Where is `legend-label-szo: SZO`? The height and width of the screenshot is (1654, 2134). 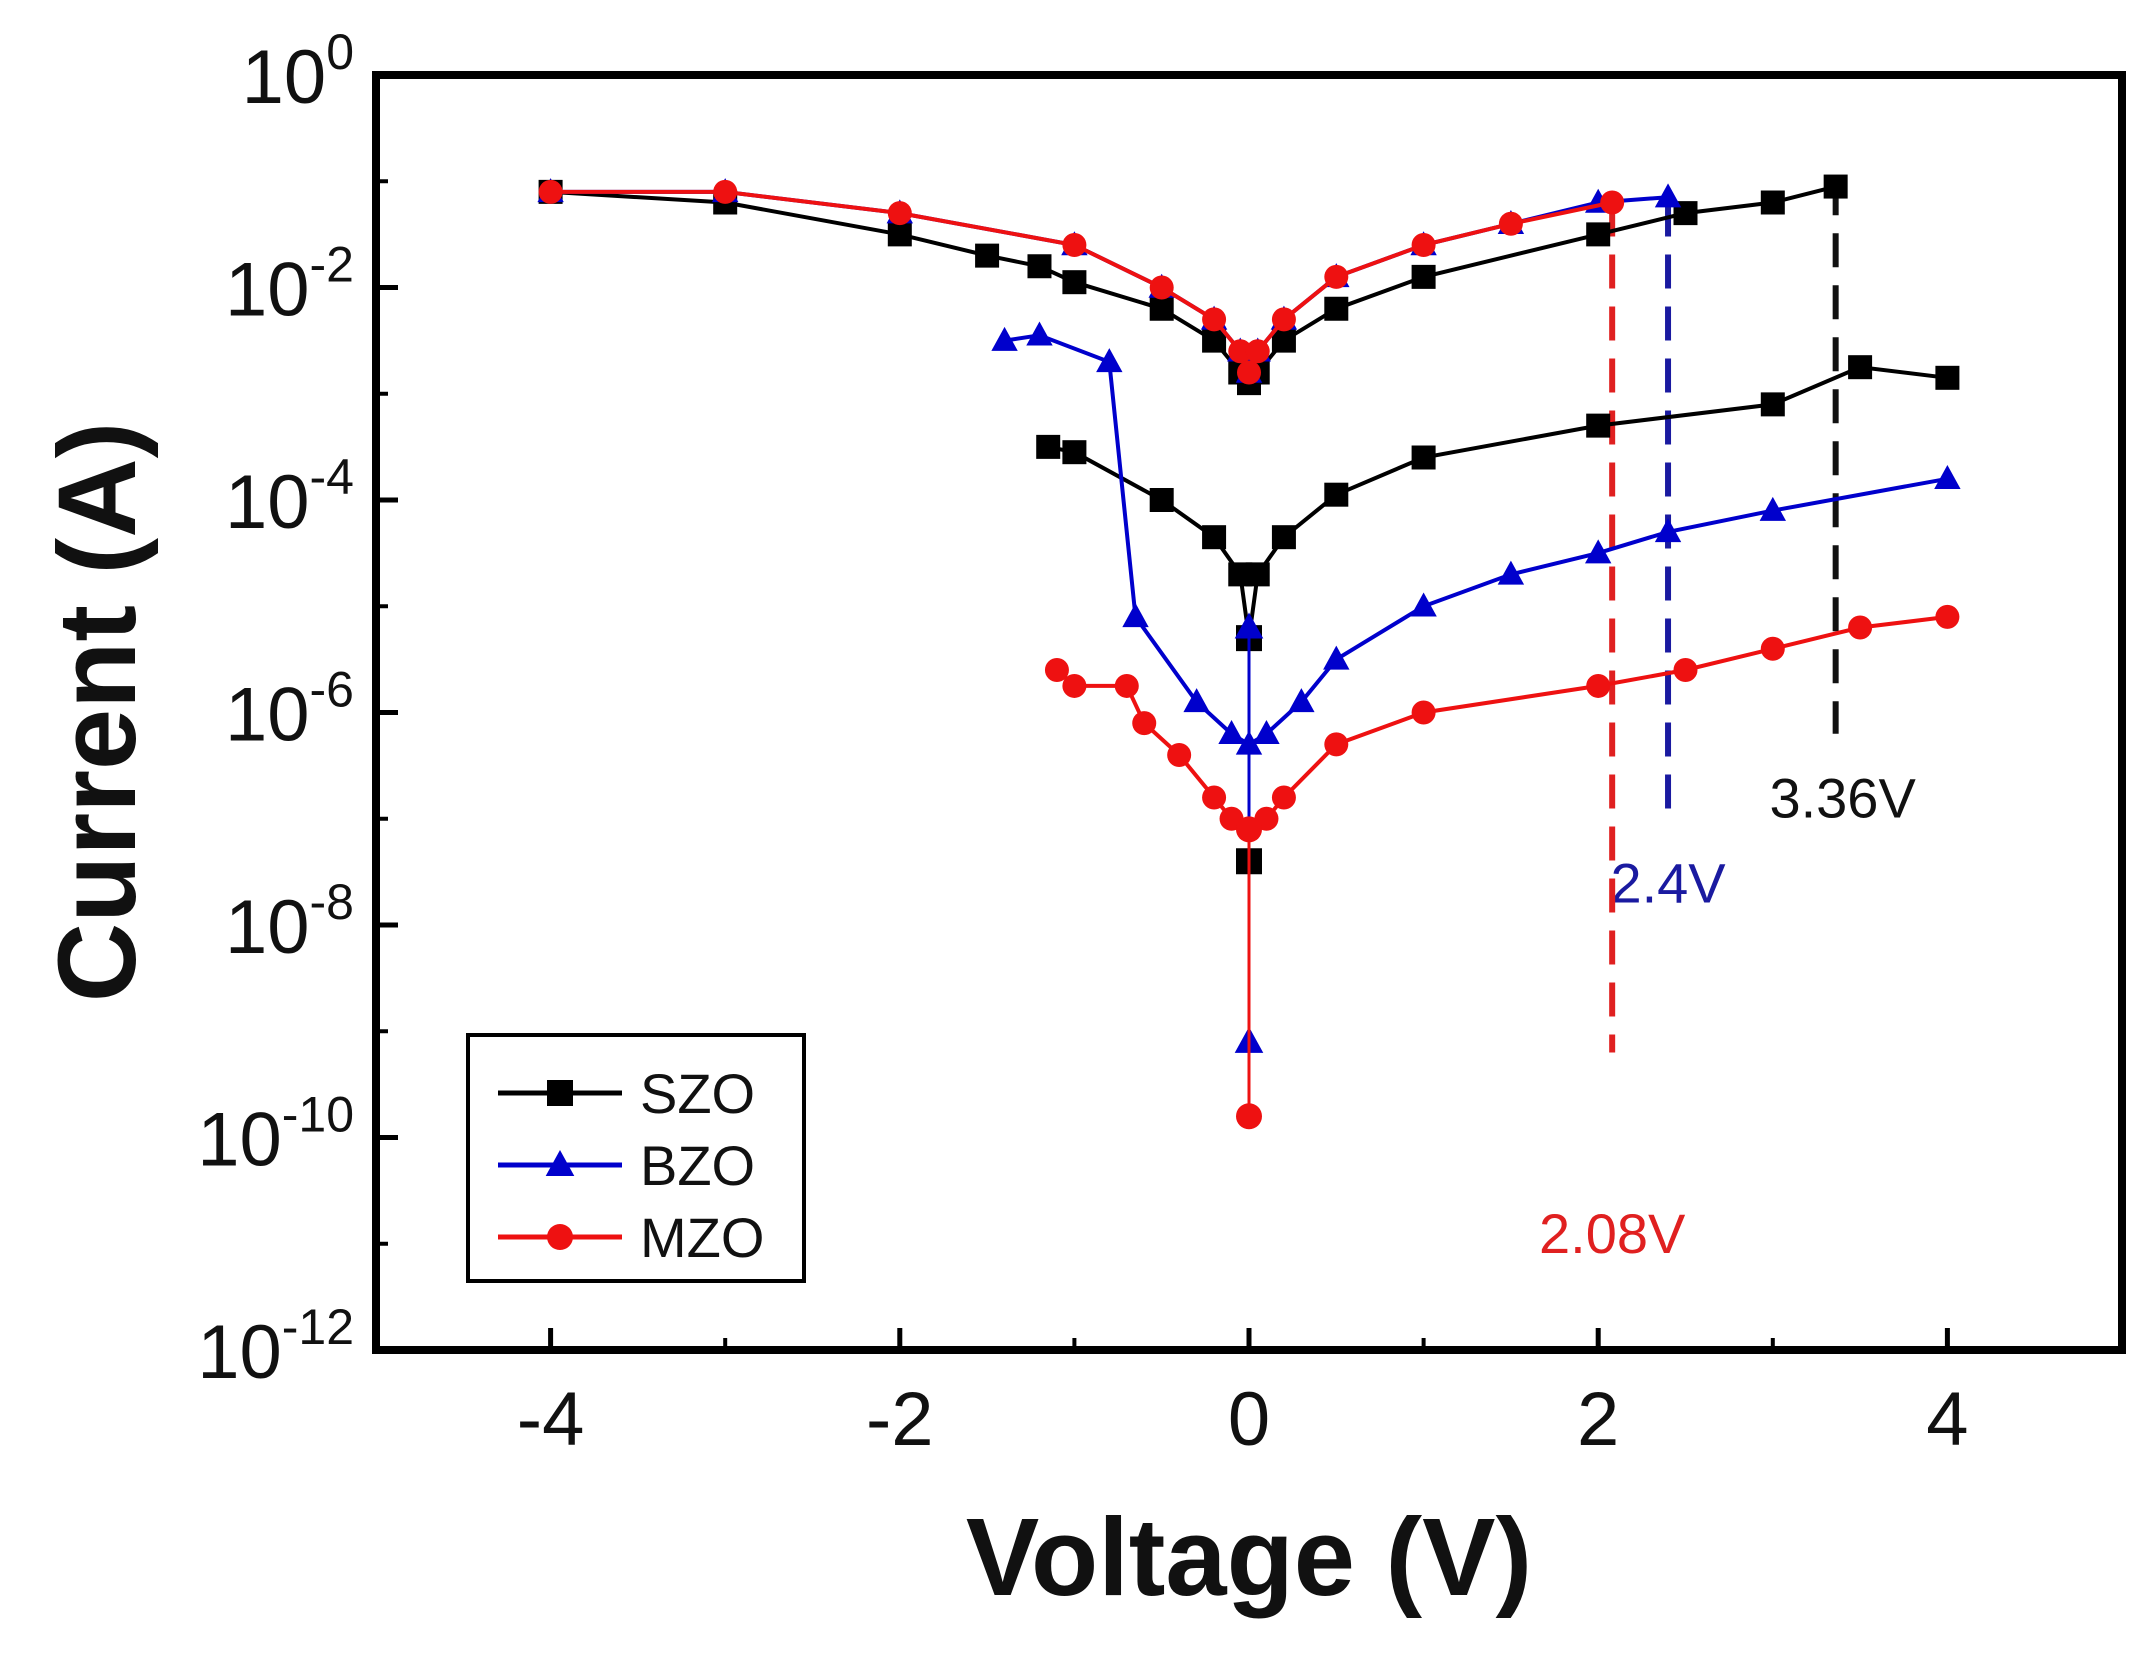
legend-label-szo: SZO is located at coordinates (697, 1093).